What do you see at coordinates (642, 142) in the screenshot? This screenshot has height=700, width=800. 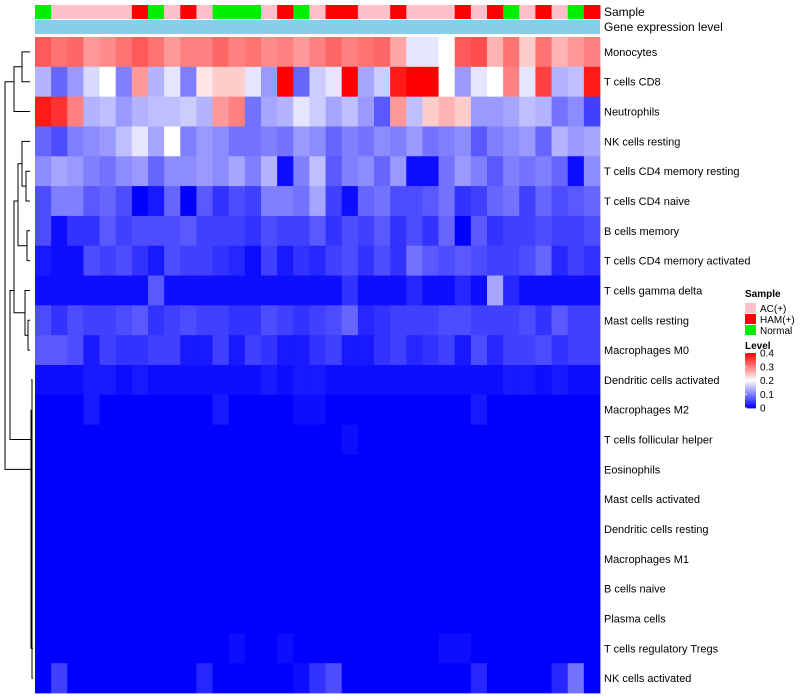 I see `row-label: NK cells resting` at bounding box center [642, 142].